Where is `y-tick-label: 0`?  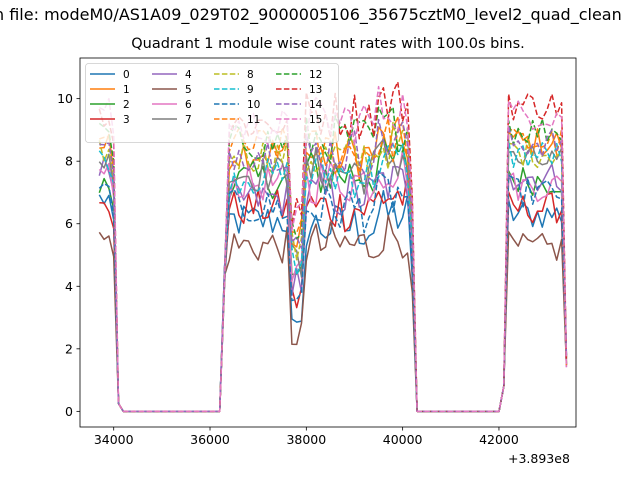 y-tick-label: 0 is located at coordinates (69, 411).